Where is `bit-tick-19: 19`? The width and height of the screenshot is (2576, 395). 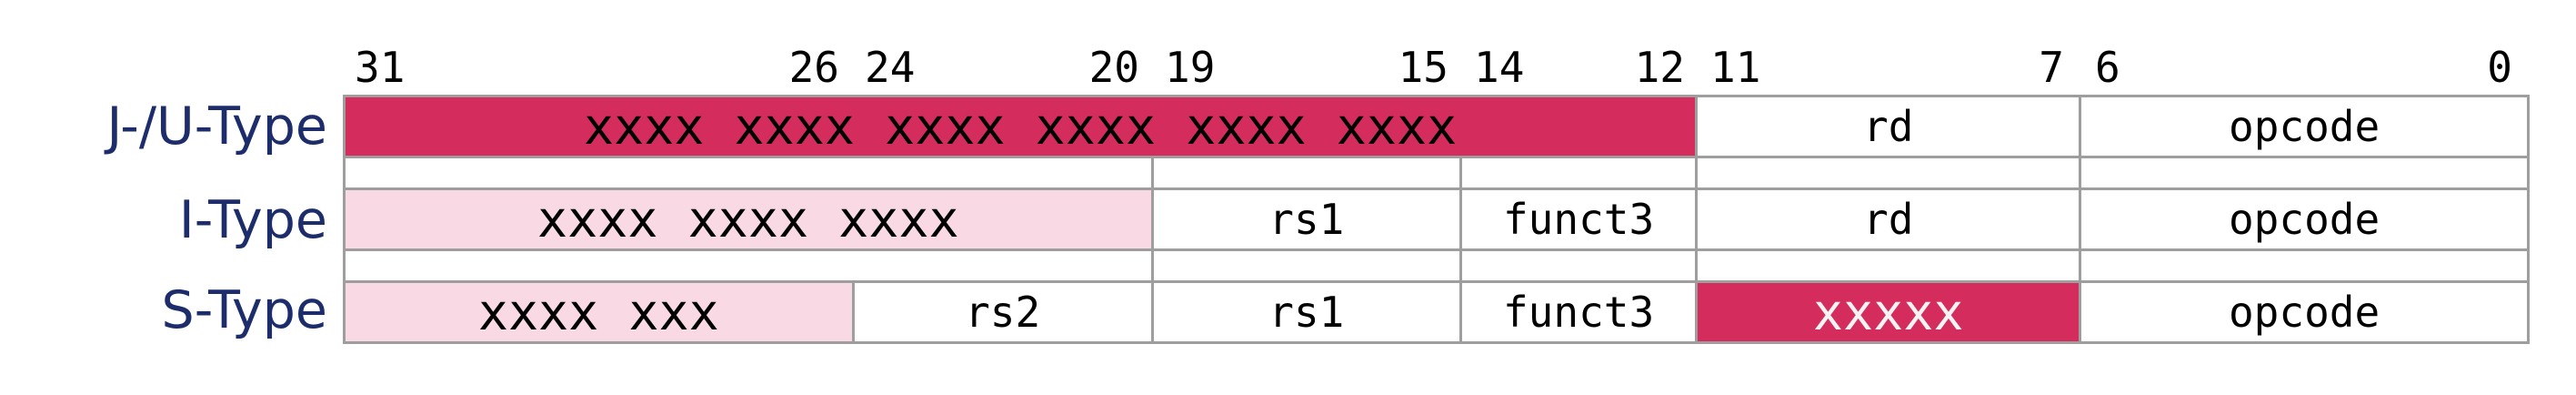 bit-tick-19: 19 is located at coordinates (1190, 67).